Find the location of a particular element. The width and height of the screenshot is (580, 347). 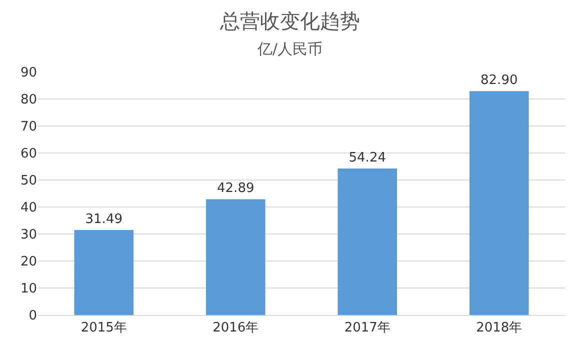

y-tick-label: 80 is located at coordinates (28, 100).